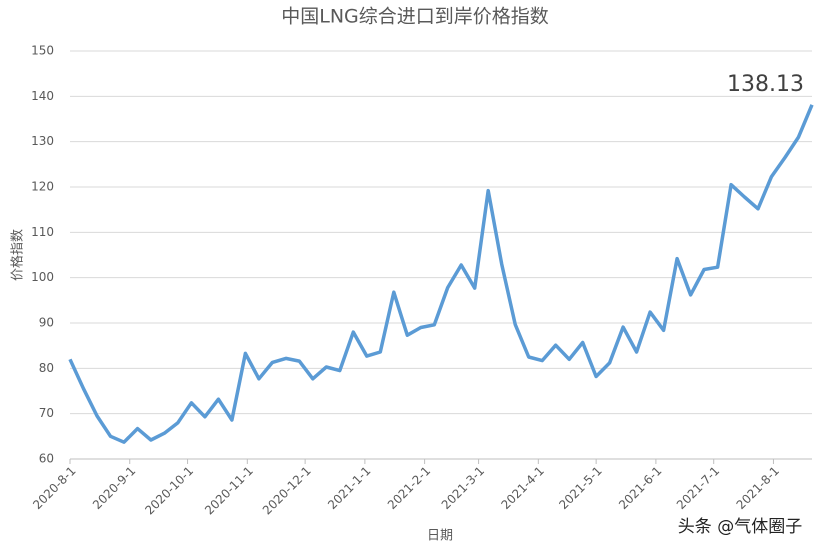 The image size is (831, 552). Describe the element at coordinates (46, 413) in the screenshot. I see `y-tick-label: 70` at that location.